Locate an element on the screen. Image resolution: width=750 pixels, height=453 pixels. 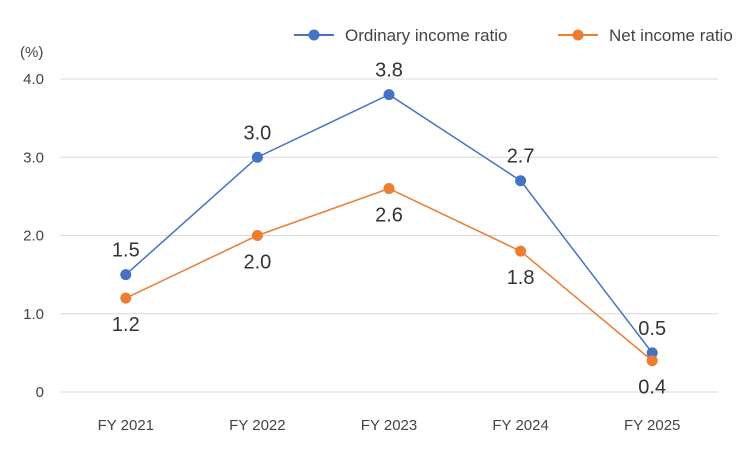
data-label: 0.5 is located at coordinates (652, 329).